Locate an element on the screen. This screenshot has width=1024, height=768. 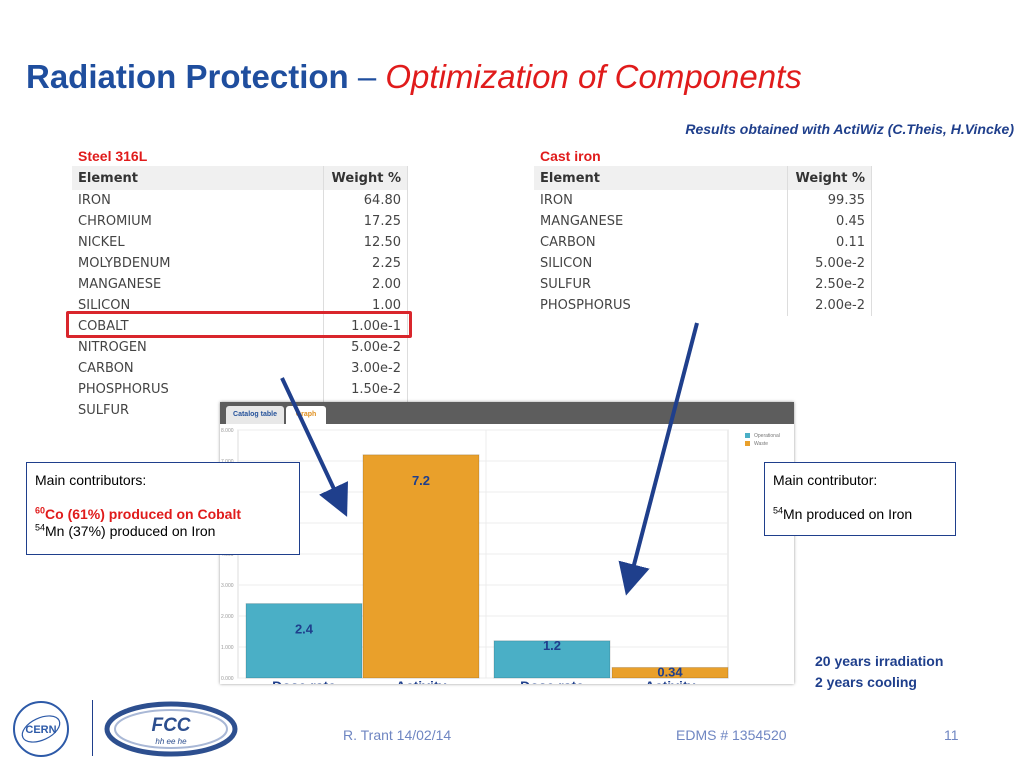
element-name-cell: SULFUR is located at coordinates (661, 284).